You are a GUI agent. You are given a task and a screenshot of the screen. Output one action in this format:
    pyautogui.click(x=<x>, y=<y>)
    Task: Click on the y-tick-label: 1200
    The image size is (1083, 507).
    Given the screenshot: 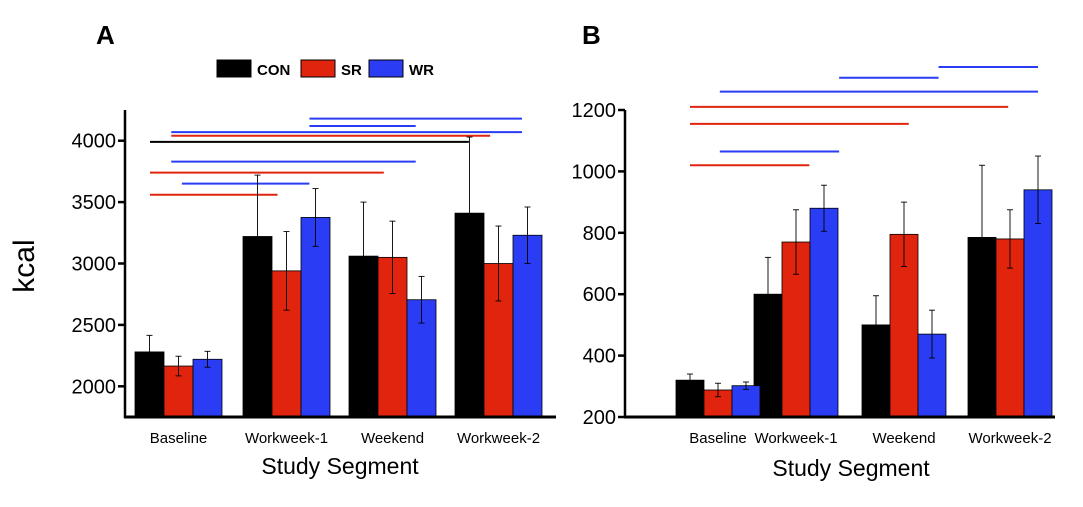 What is the action you would take?
    pyautogui.click(x=594, y=111)
    